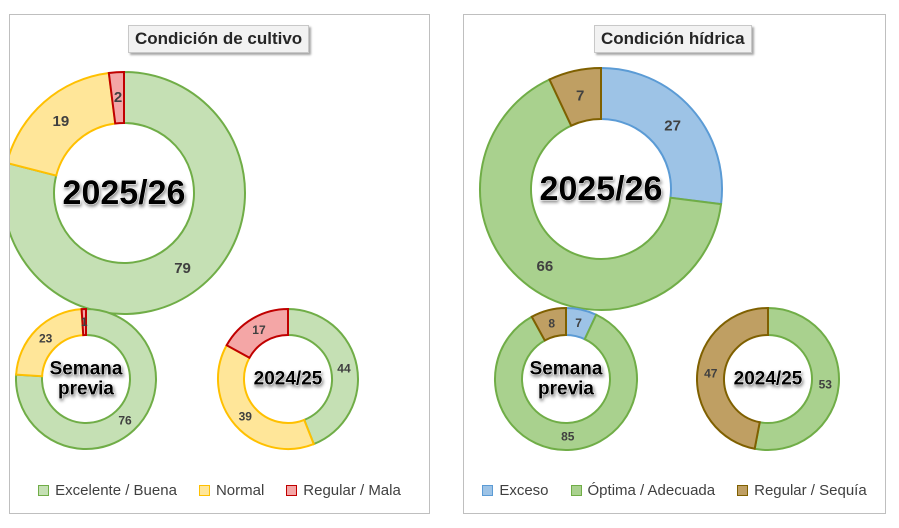 The image size is (899, 528). What do you see at coordinates (580, 95) in the screenshot?
I see `data-label-0-2: 7` at bounding box center [580, 95].